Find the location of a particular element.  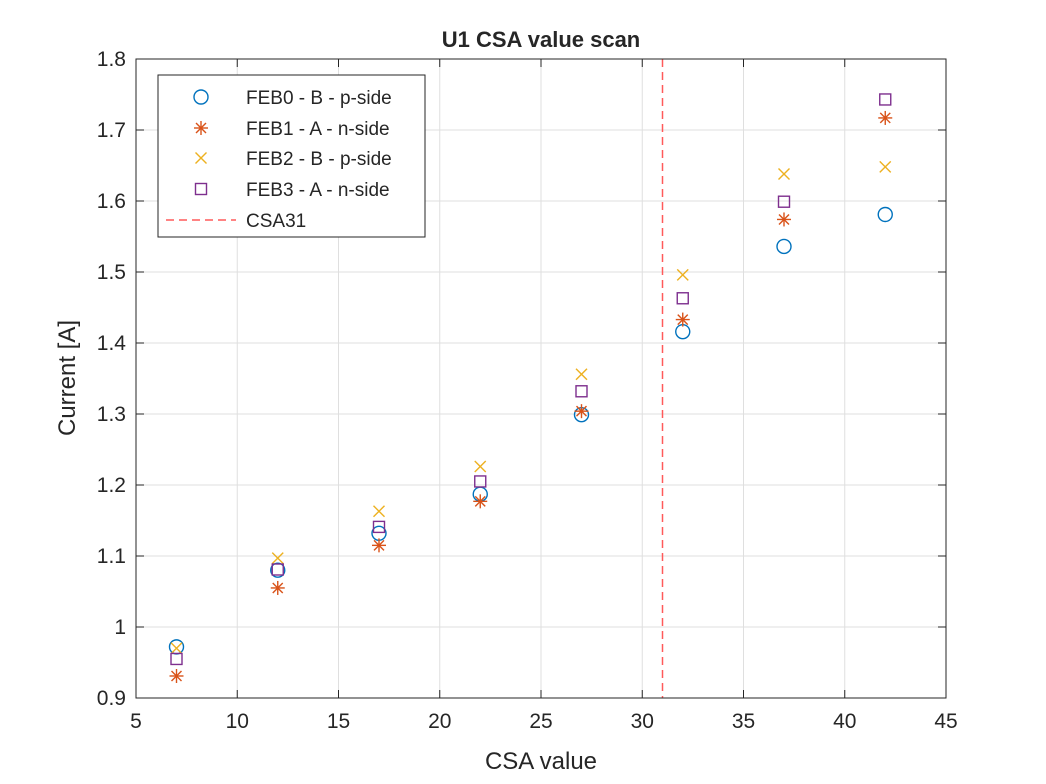

y-tick-label: 1.3 is located at coordinates (111, 414).